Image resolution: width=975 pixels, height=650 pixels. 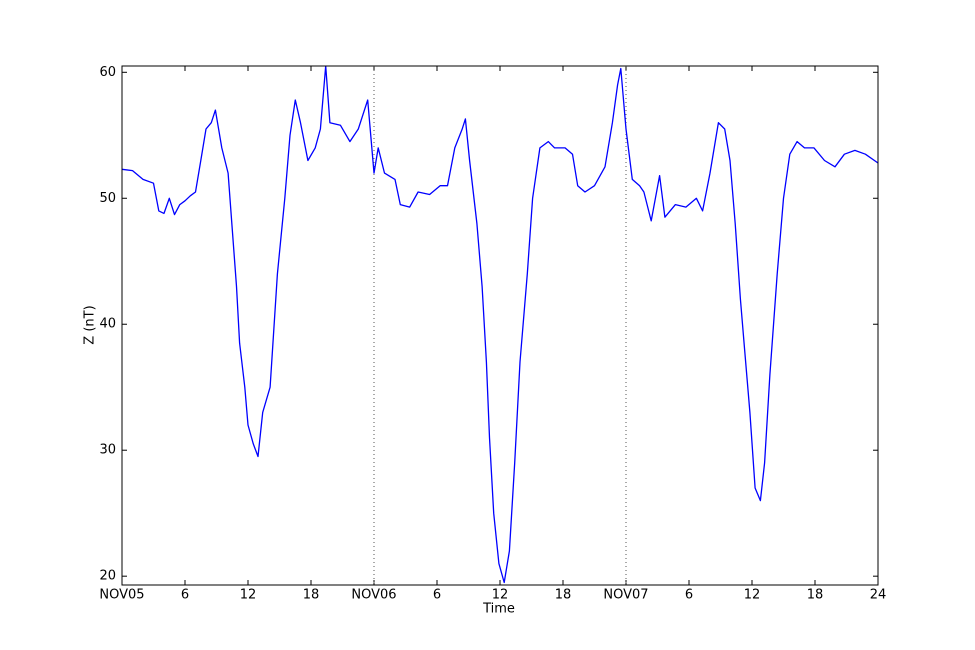 I want to click on x-tick-label: 24, so click(x=878, y=595).